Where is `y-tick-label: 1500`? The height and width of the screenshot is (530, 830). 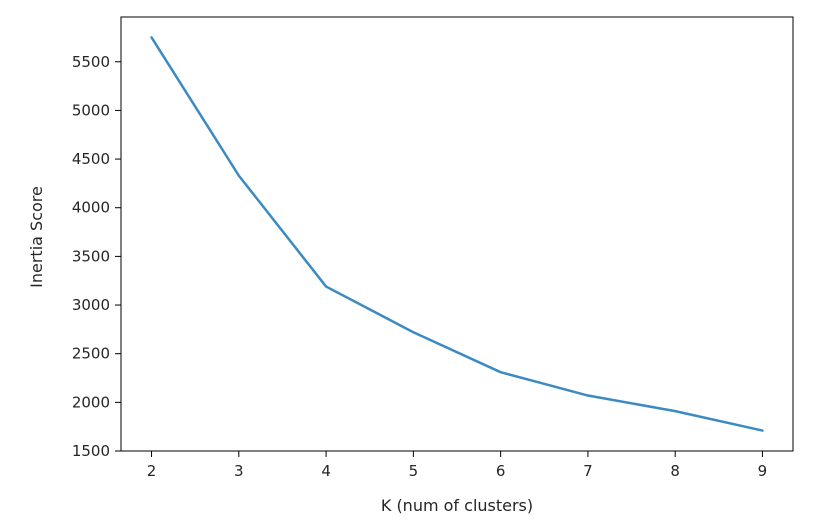 y-tick-label: 1500 is located at coordinates (91, 451).